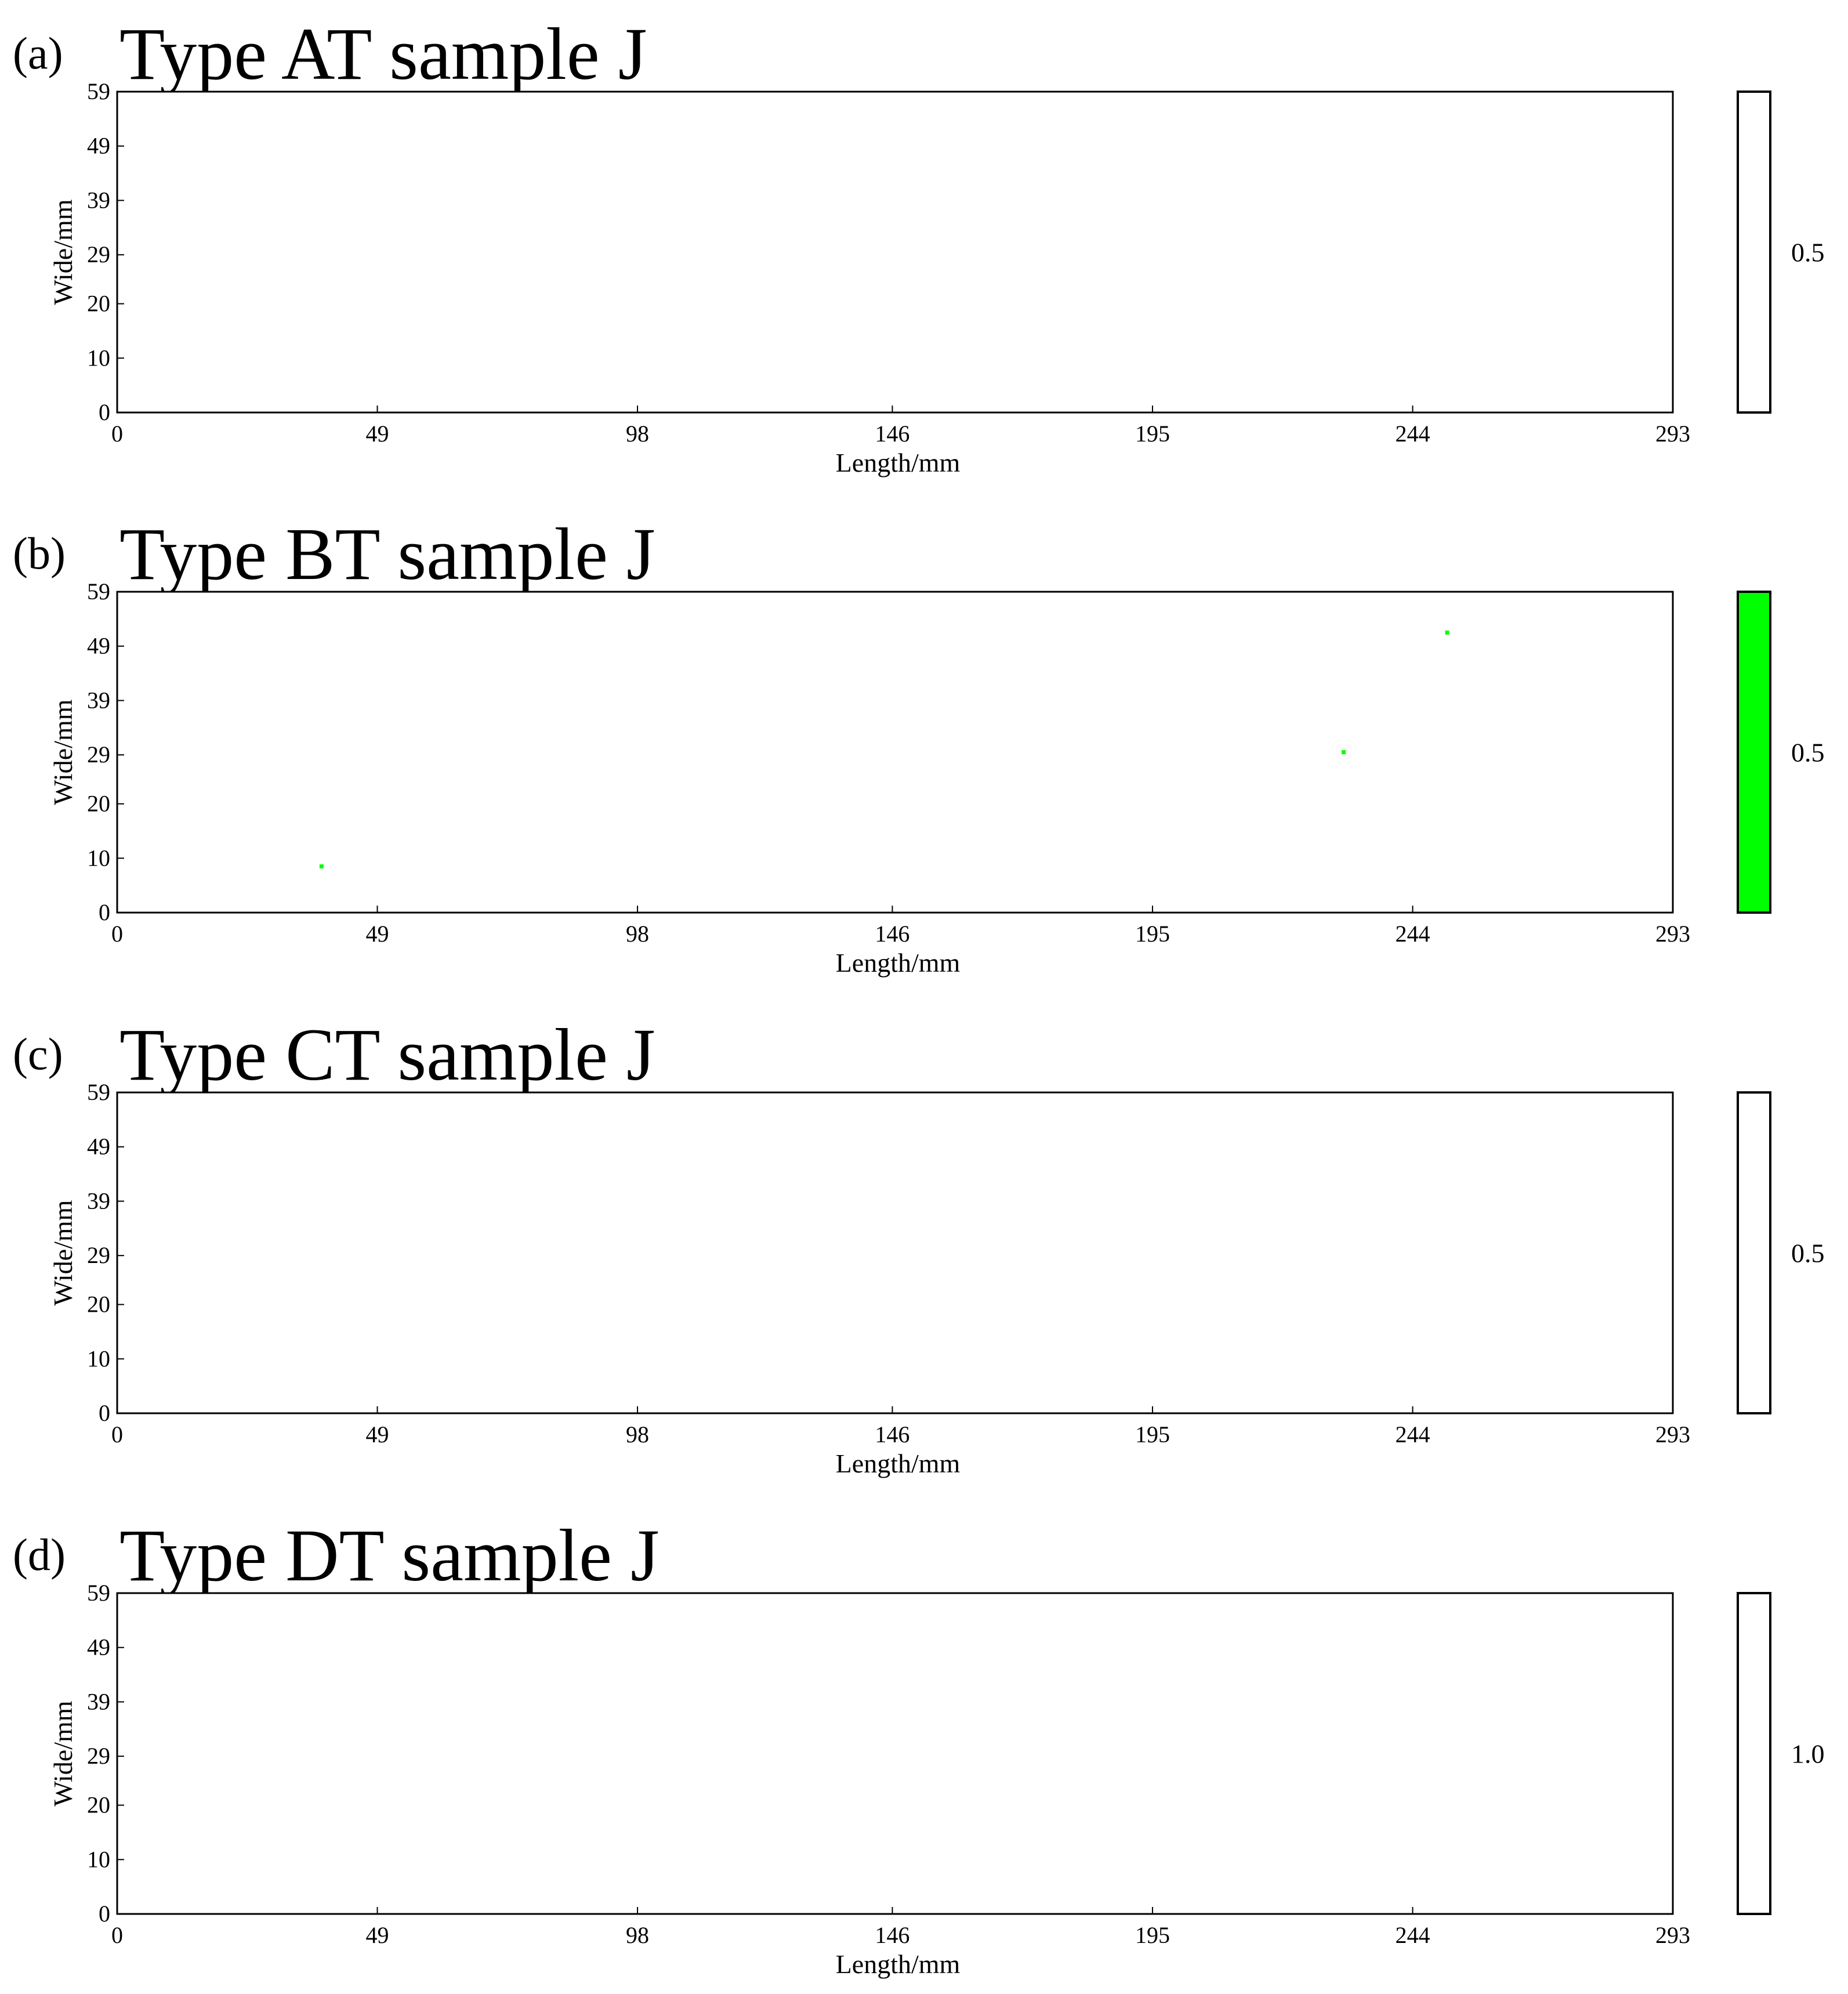 This screenshot has height=1994, width=1848. I want to click on colorbar-tick-label: 1.0, so click(1808, 1754).